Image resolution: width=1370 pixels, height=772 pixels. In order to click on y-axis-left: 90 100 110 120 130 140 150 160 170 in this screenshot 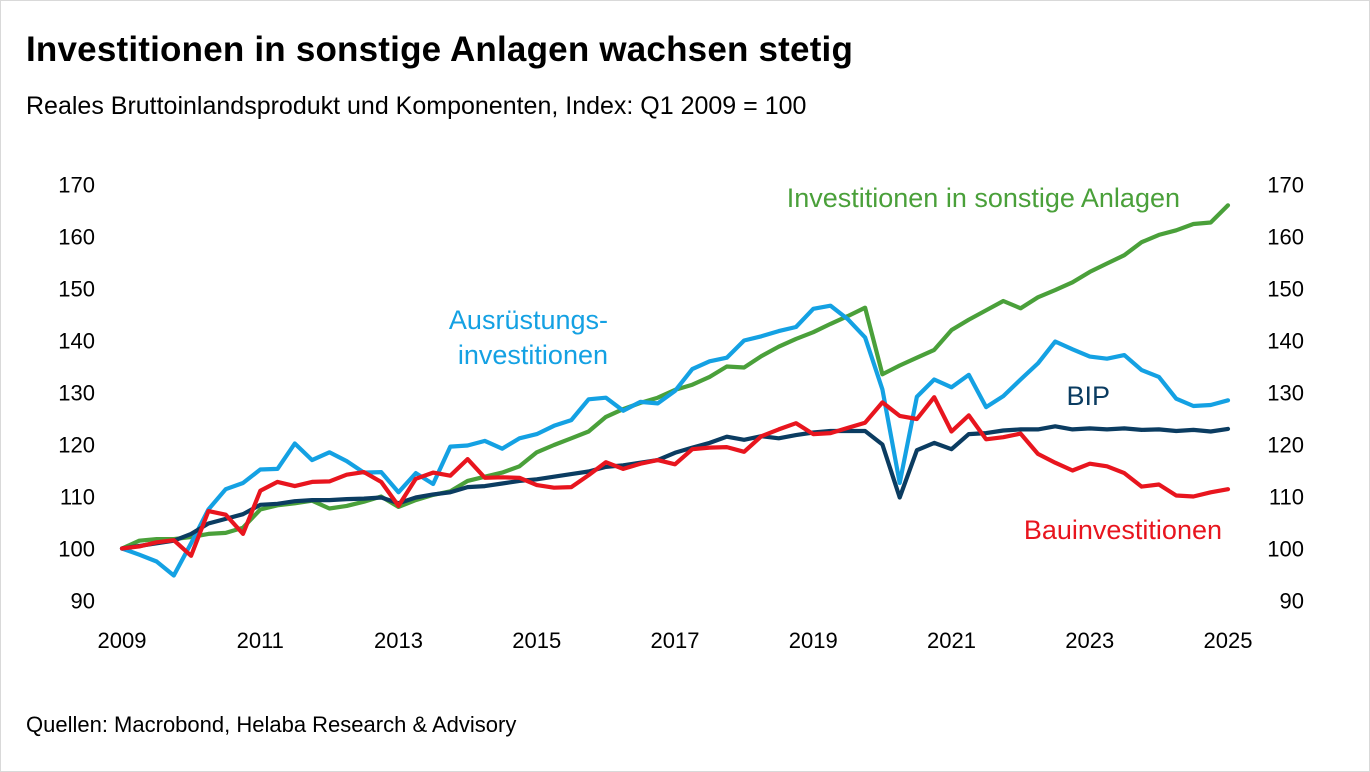, I will do `click(76, 393)`.